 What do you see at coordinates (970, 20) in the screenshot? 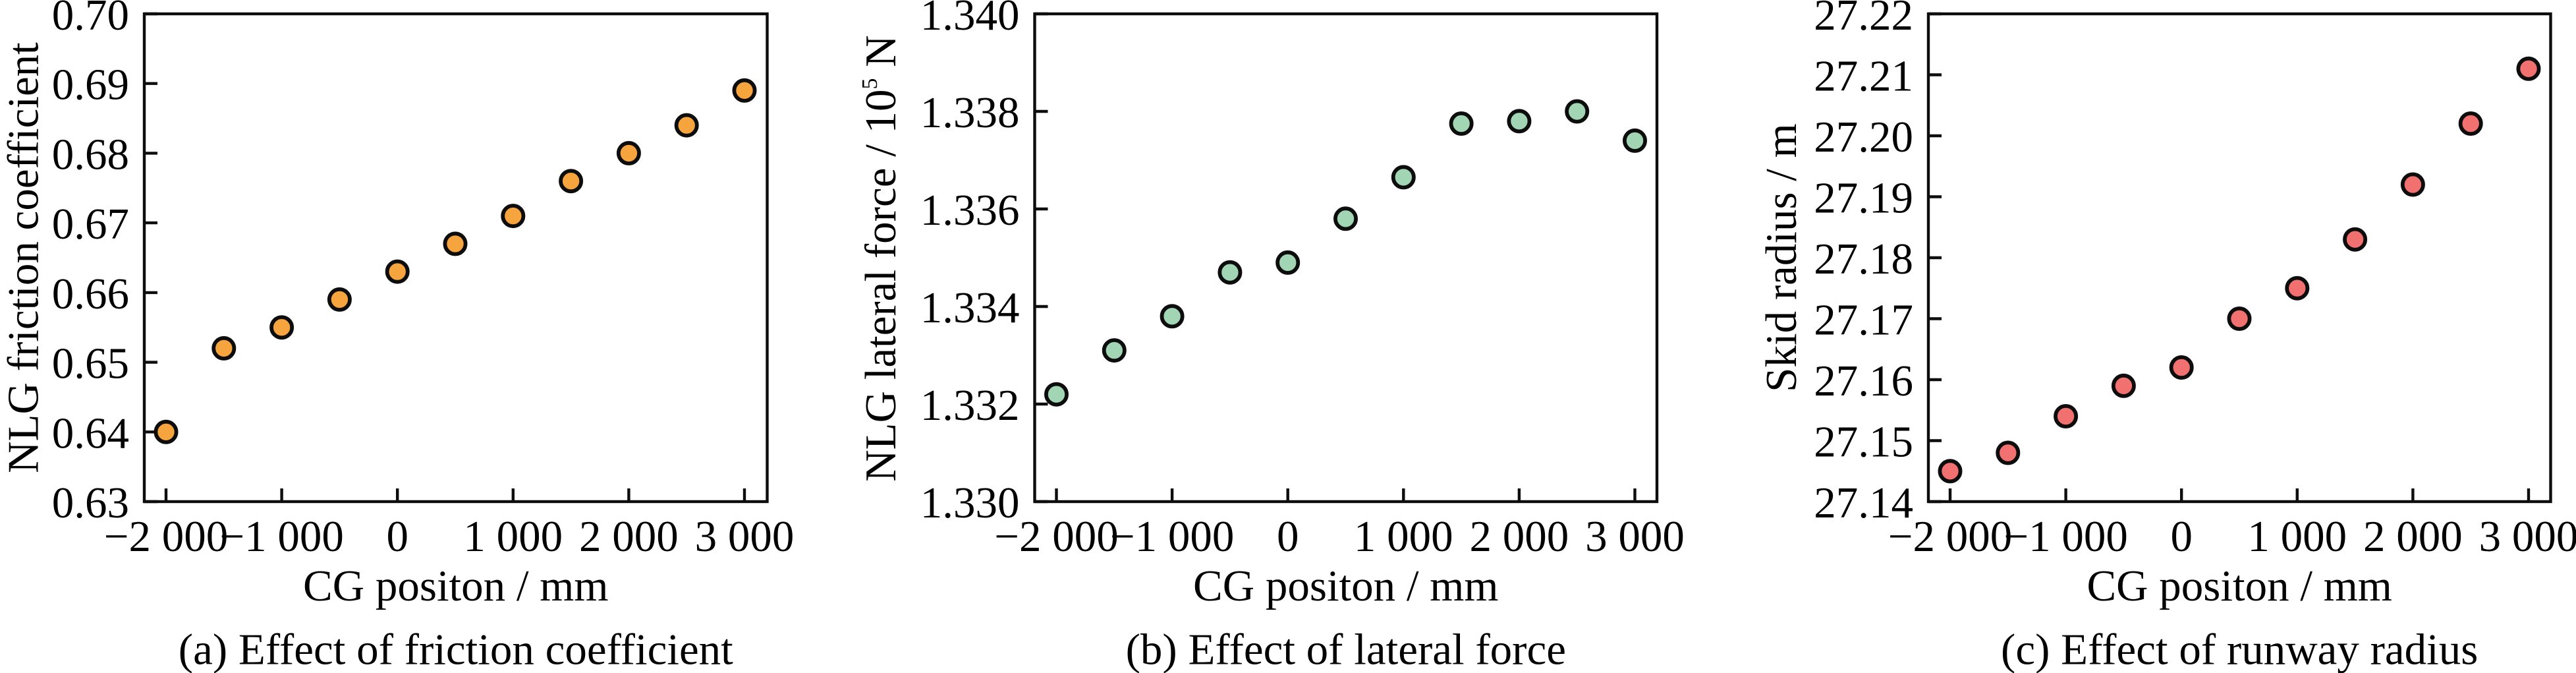
I see `svg-text: 1.340` at bounding box center [970, 20].